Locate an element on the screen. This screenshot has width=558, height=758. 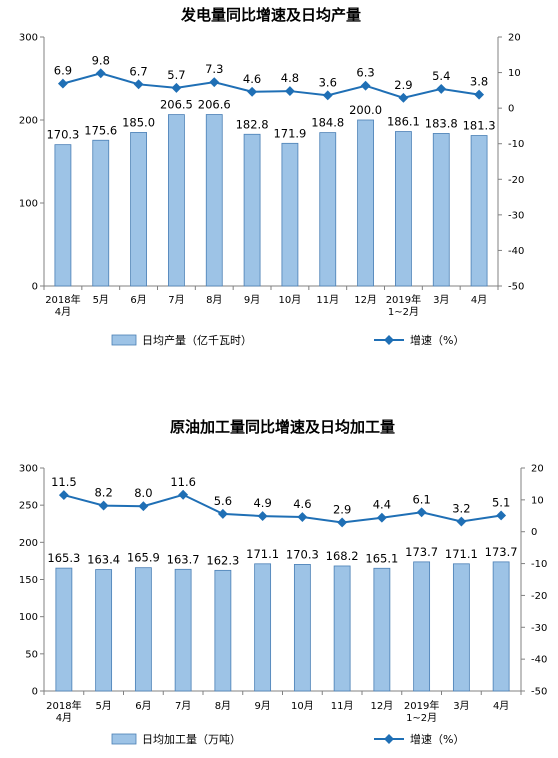
line-data-label: 4.4 is located at coordinates (382, 505).